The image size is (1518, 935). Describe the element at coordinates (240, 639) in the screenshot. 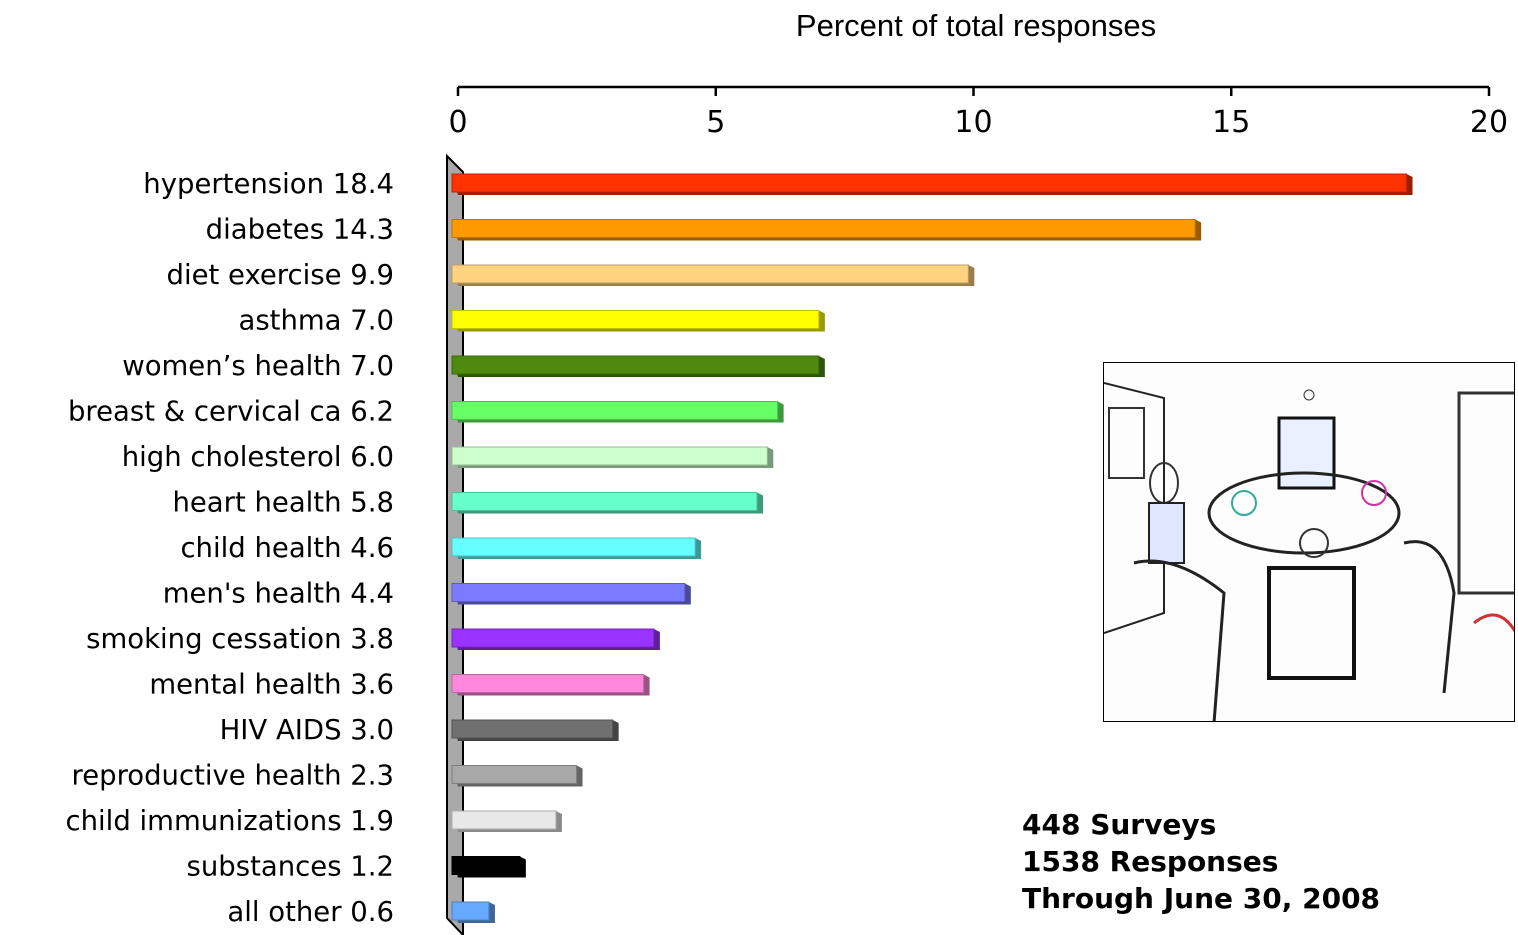

I see `category-label: smoking cessation 3.8` at that location.